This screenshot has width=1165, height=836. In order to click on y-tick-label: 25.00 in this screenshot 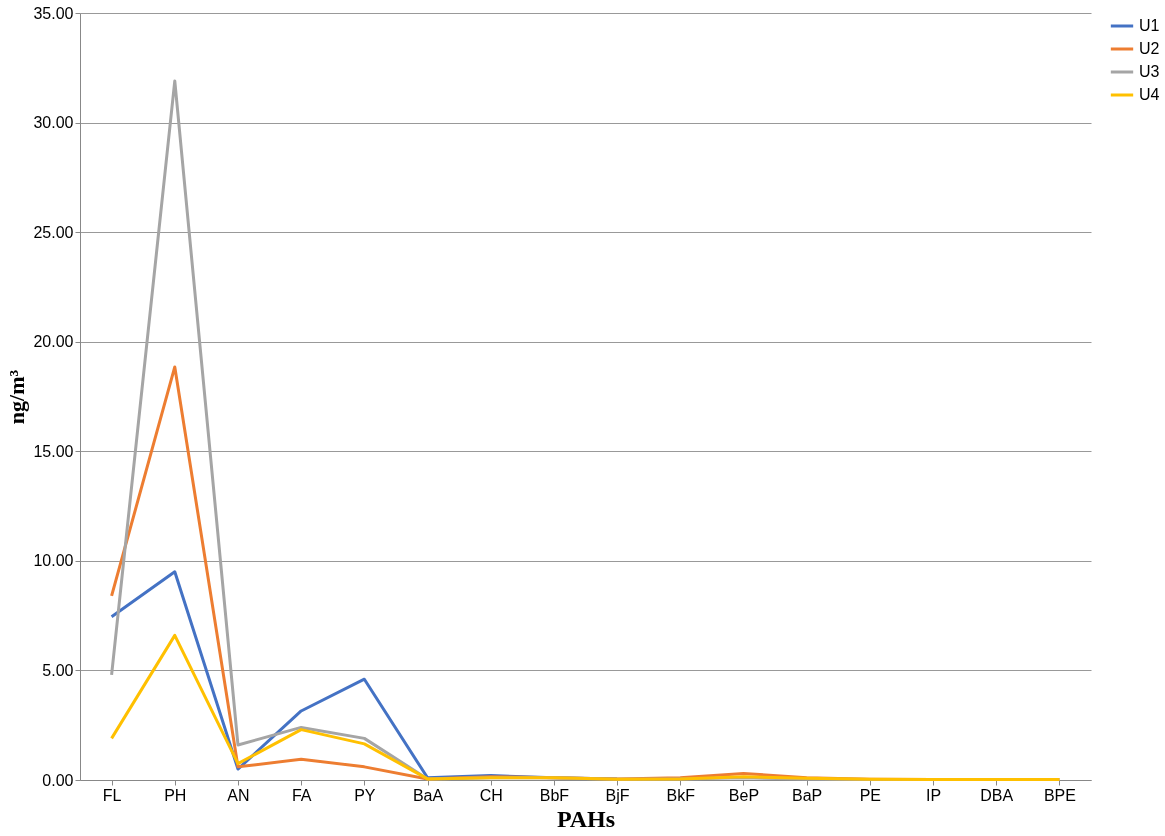, I will do `click(53, 232)`.